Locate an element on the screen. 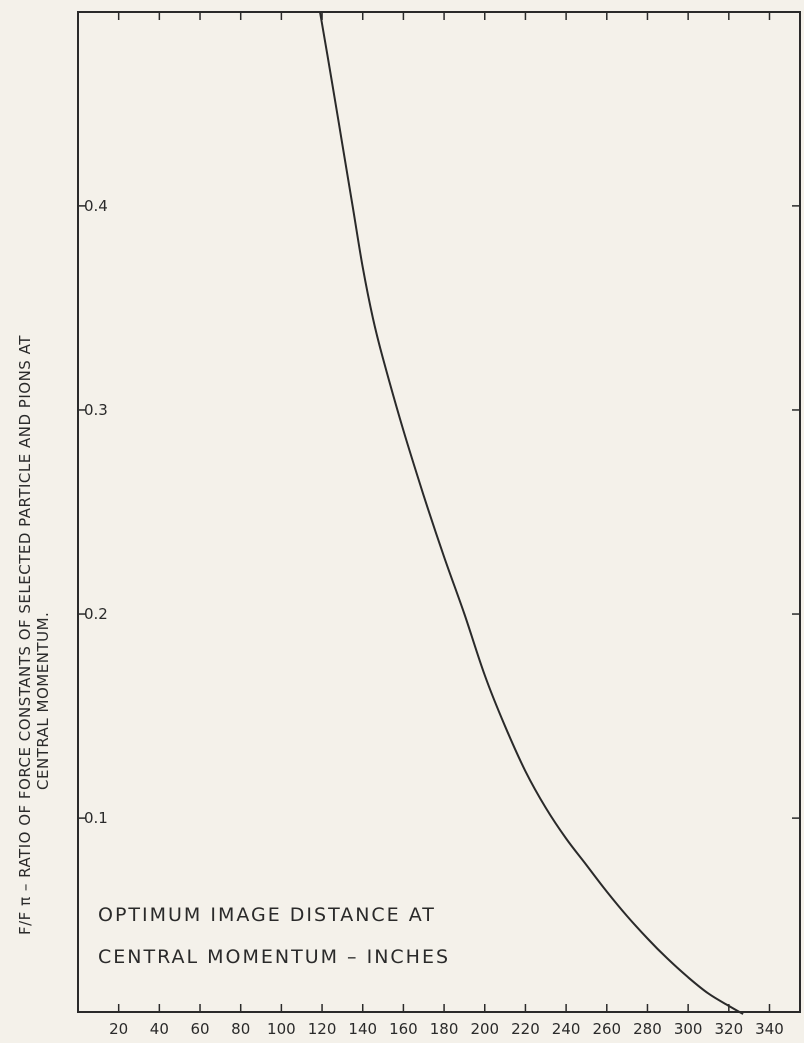 This screenshot has width=804, height=1043. x-tick-label: 180 is located at coordinates (444, 1029).